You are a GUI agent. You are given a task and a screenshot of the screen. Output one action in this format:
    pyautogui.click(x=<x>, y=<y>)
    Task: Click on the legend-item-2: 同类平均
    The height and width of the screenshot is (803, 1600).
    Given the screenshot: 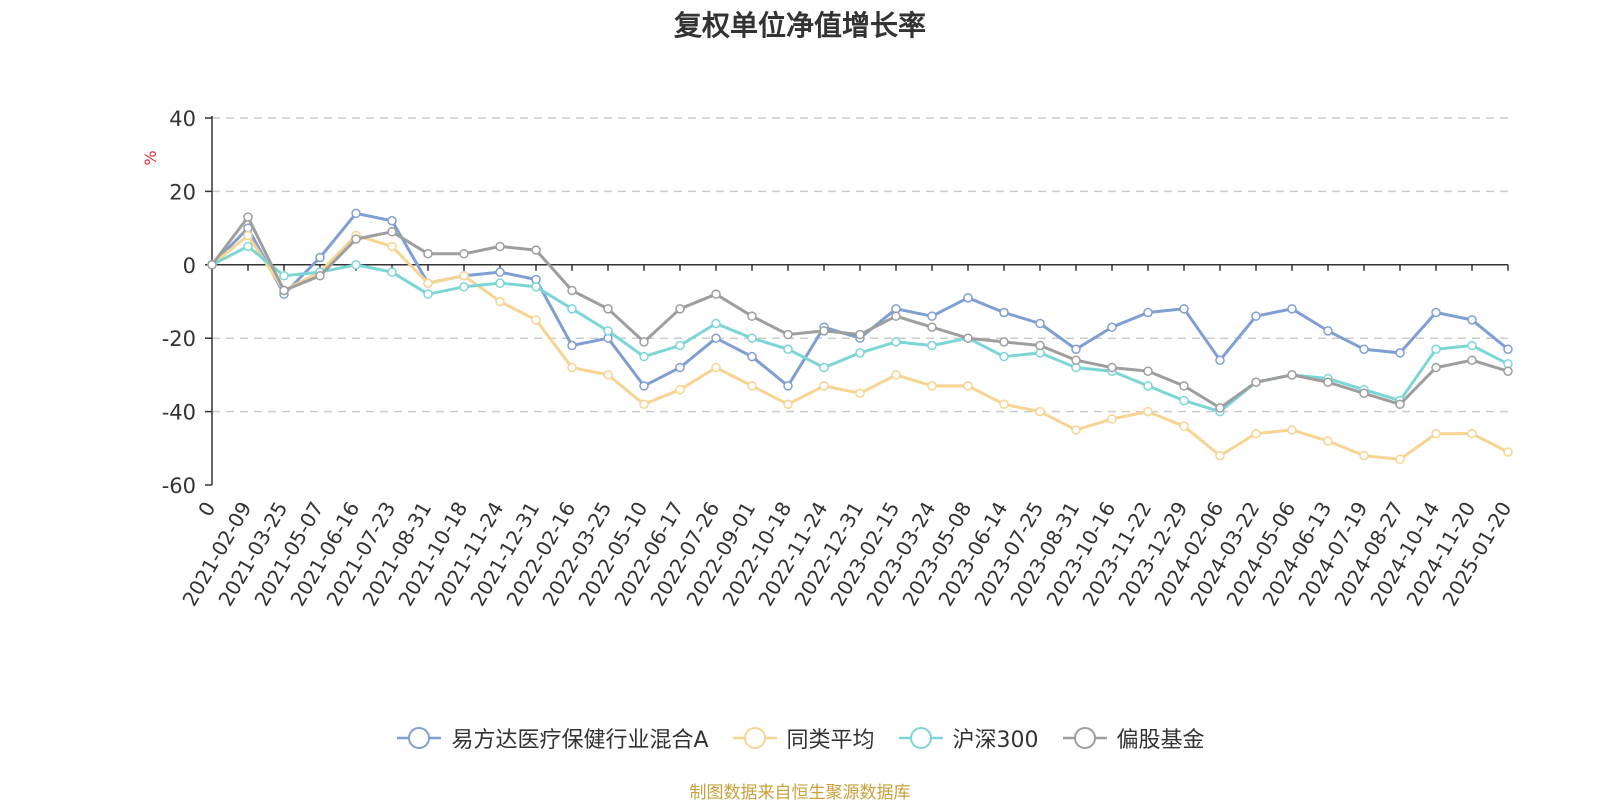 What is the action you would take?
    pyautogui.click(x=803, y=738)
    